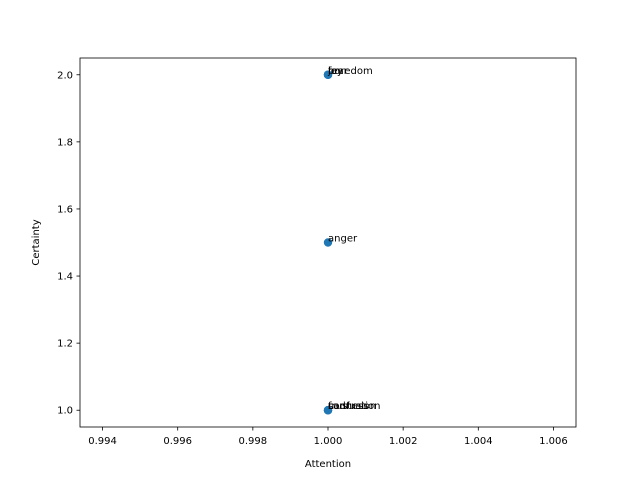 This screenshot has height=480, width=640. I want to click on point-label-boredom: boredom, so click(350, 71).